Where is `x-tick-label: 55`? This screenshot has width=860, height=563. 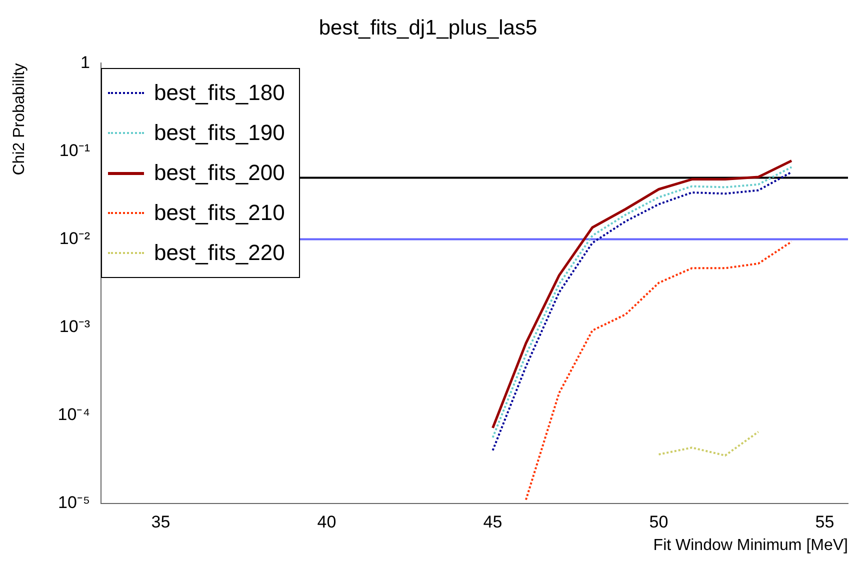 x-tick-label: 55 is located at coordinates (824, 522).